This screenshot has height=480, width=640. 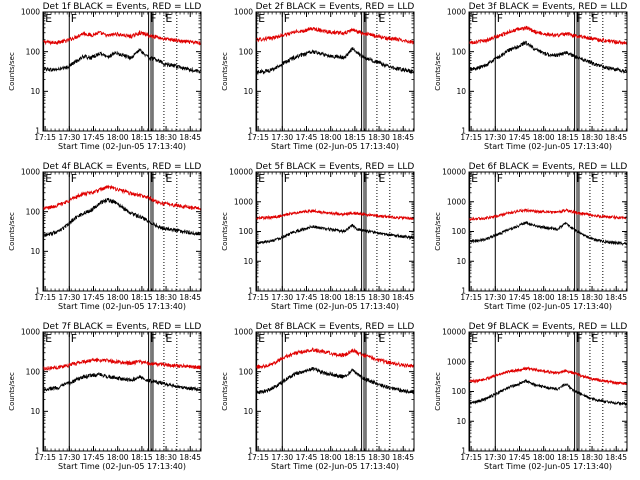 What do you see at coordinates (122, 167) in the screenshot?
I see `panel-title: Det 4f BLACK = Events, RED = LLD` at bounding box center [122, 167].